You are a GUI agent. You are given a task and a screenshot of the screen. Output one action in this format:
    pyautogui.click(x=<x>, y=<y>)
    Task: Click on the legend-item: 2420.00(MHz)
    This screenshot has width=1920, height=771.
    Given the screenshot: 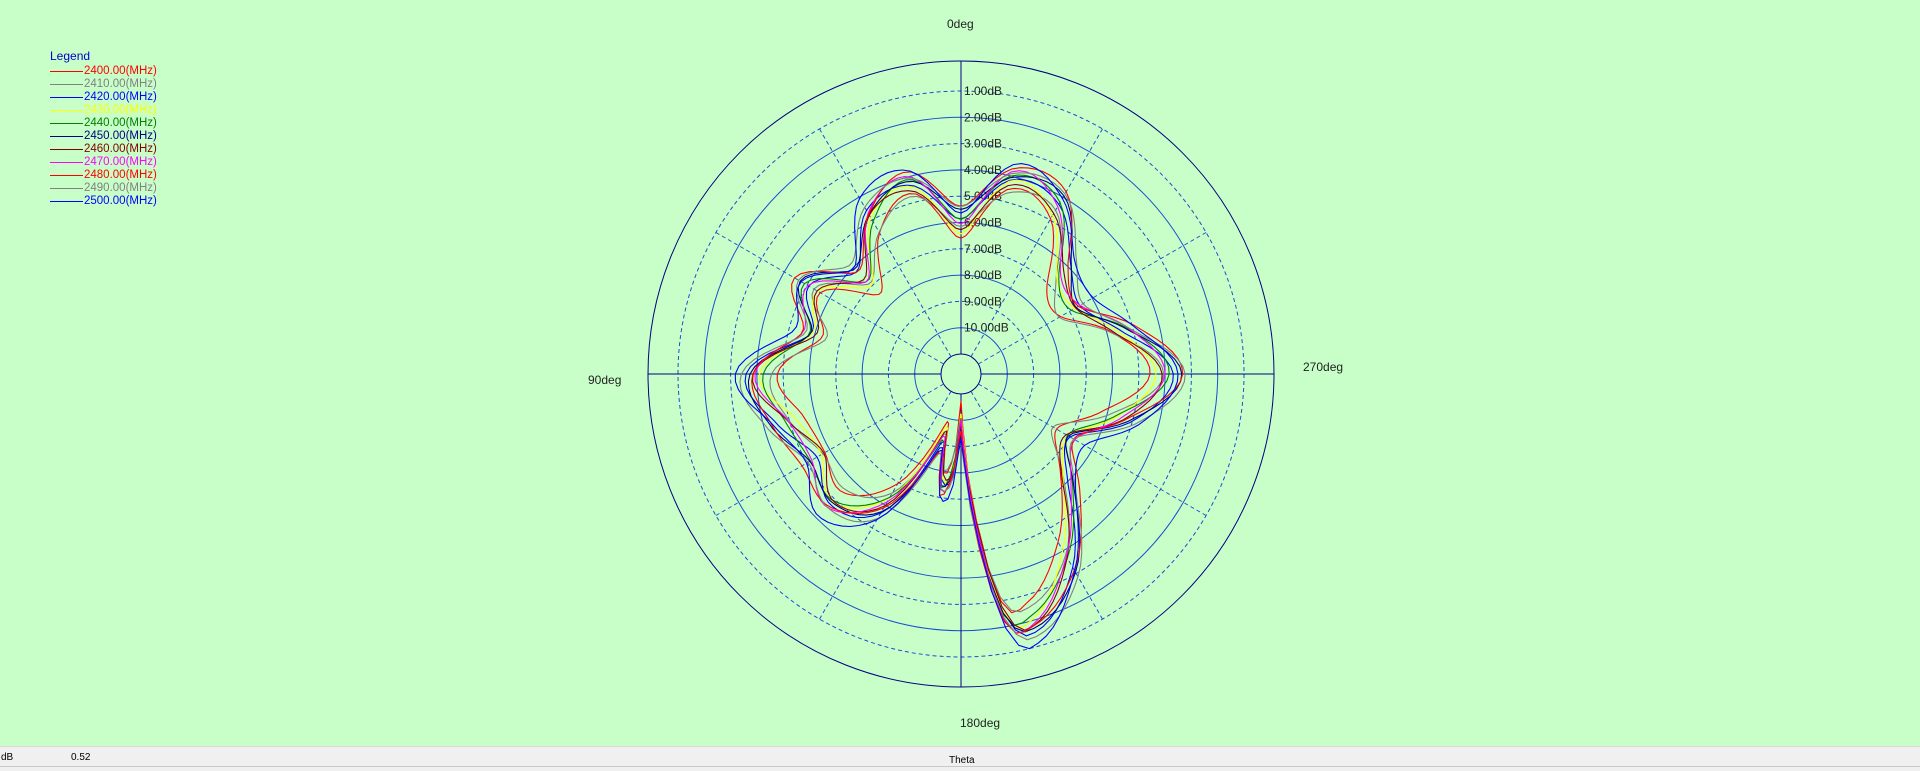 What is the action you would take?
    pyautogui.click(x=103, y=97)
    